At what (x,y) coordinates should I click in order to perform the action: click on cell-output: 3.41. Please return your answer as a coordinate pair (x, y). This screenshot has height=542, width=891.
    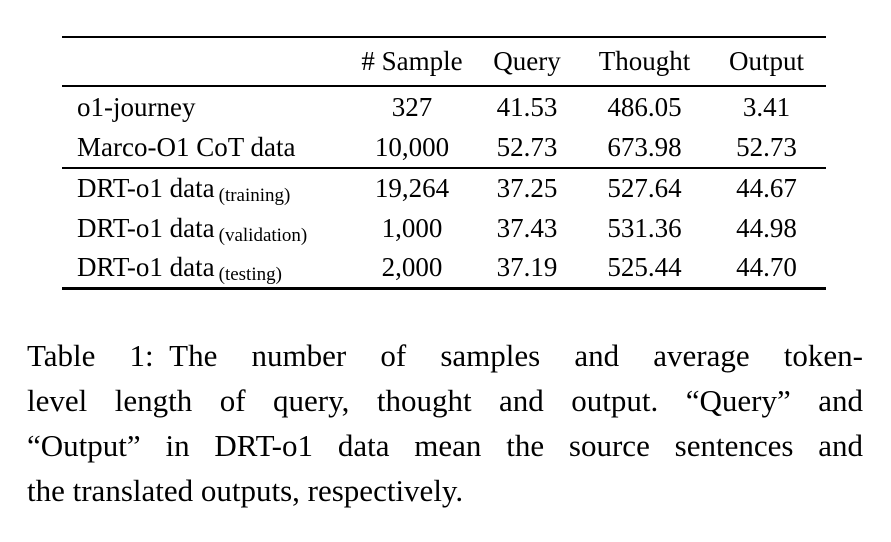
    Looking at the image, I should click on (766, 106).